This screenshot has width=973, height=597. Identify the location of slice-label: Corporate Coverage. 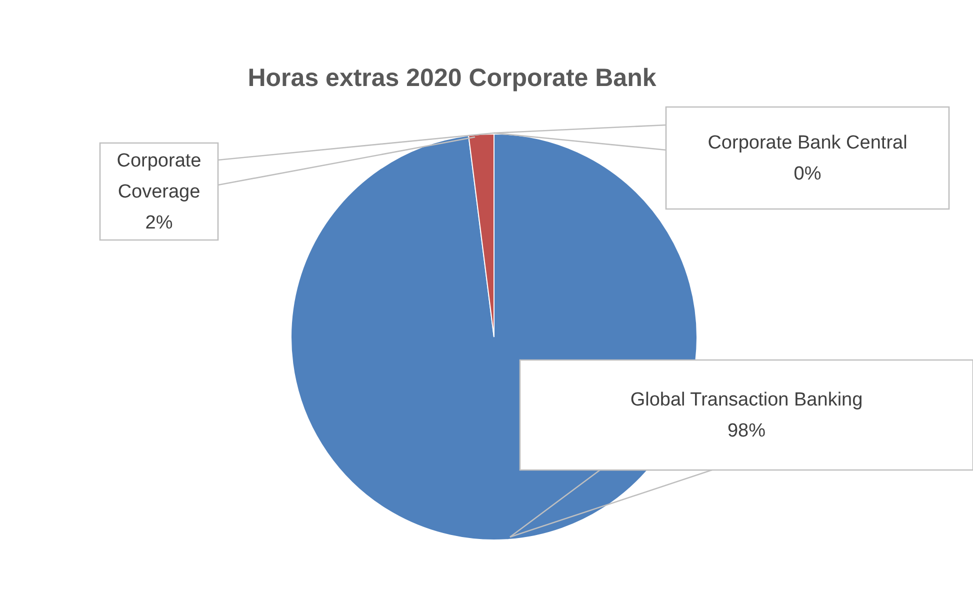
(159, 176).